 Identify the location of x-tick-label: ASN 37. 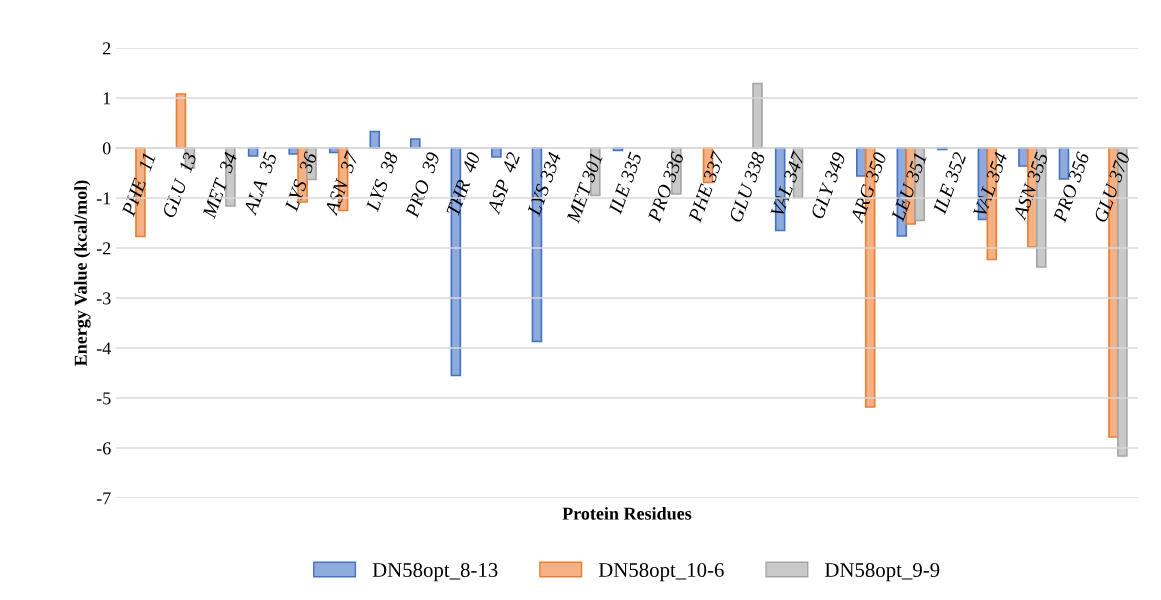
(341, 183).